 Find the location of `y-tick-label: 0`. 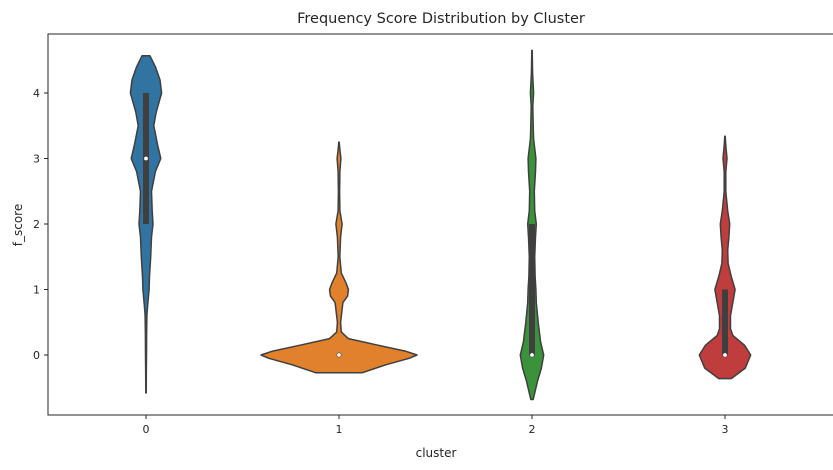

y-tick-label: 0 is located at coordinates (36, 355).